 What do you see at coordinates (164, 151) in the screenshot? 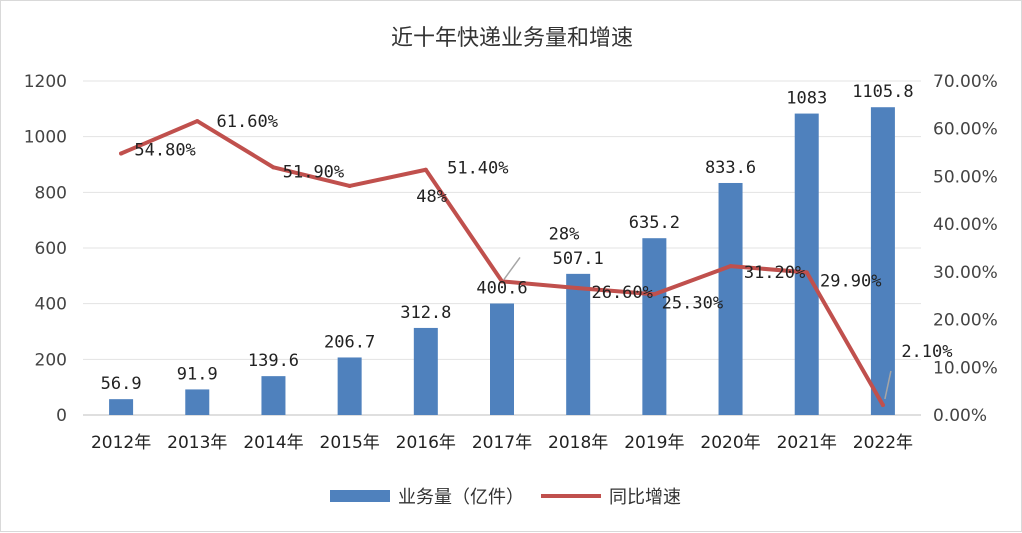
I see `line-value-label: 54.80%` at bounding box center [164, 151].